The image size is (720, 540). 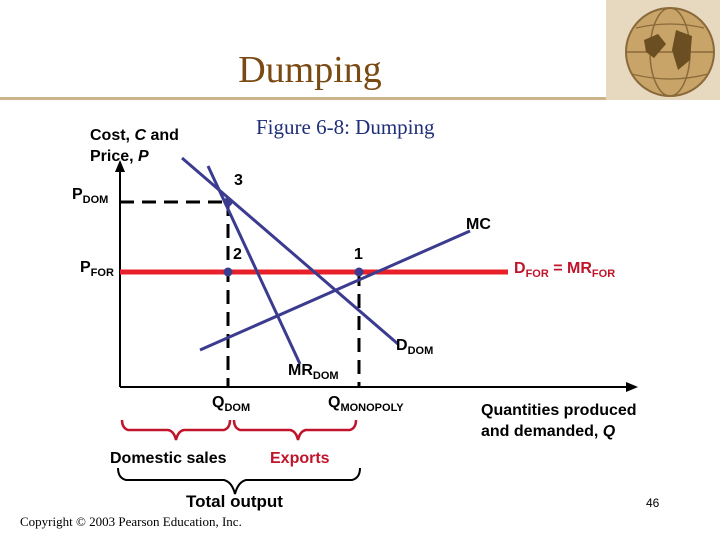 I want to click on q-monopoly-sub: MONOPOLY, so click(x=372, y=408).